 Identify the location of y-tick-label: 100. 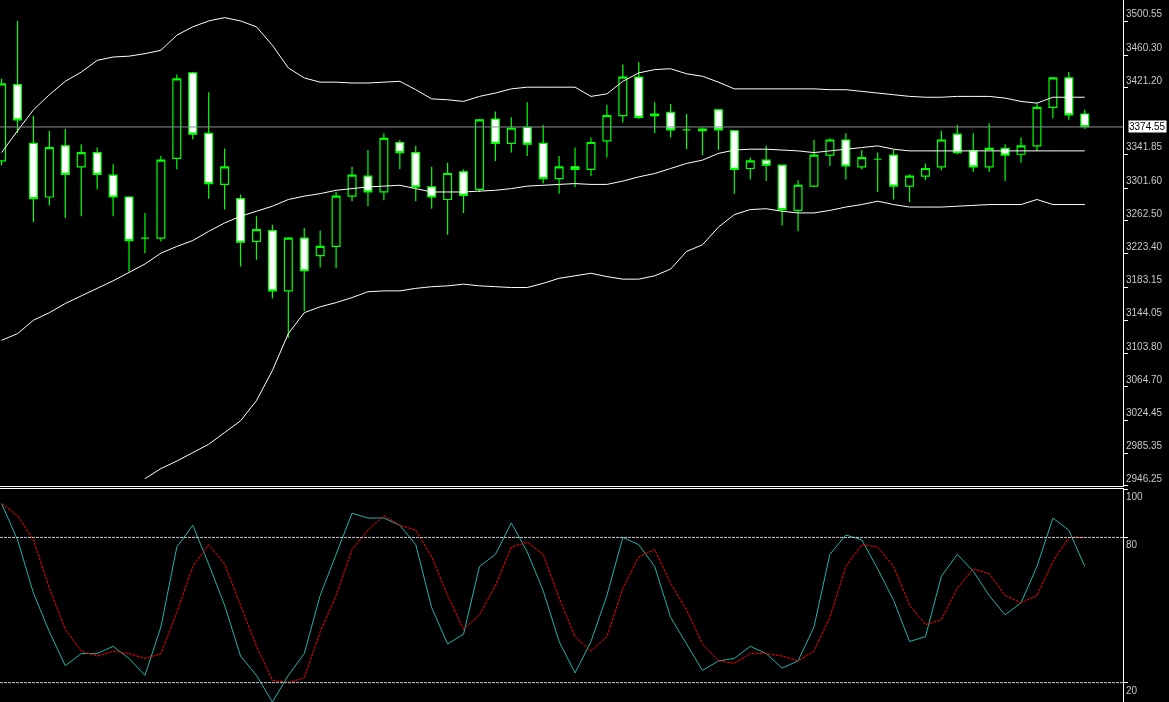
(1135, 497).